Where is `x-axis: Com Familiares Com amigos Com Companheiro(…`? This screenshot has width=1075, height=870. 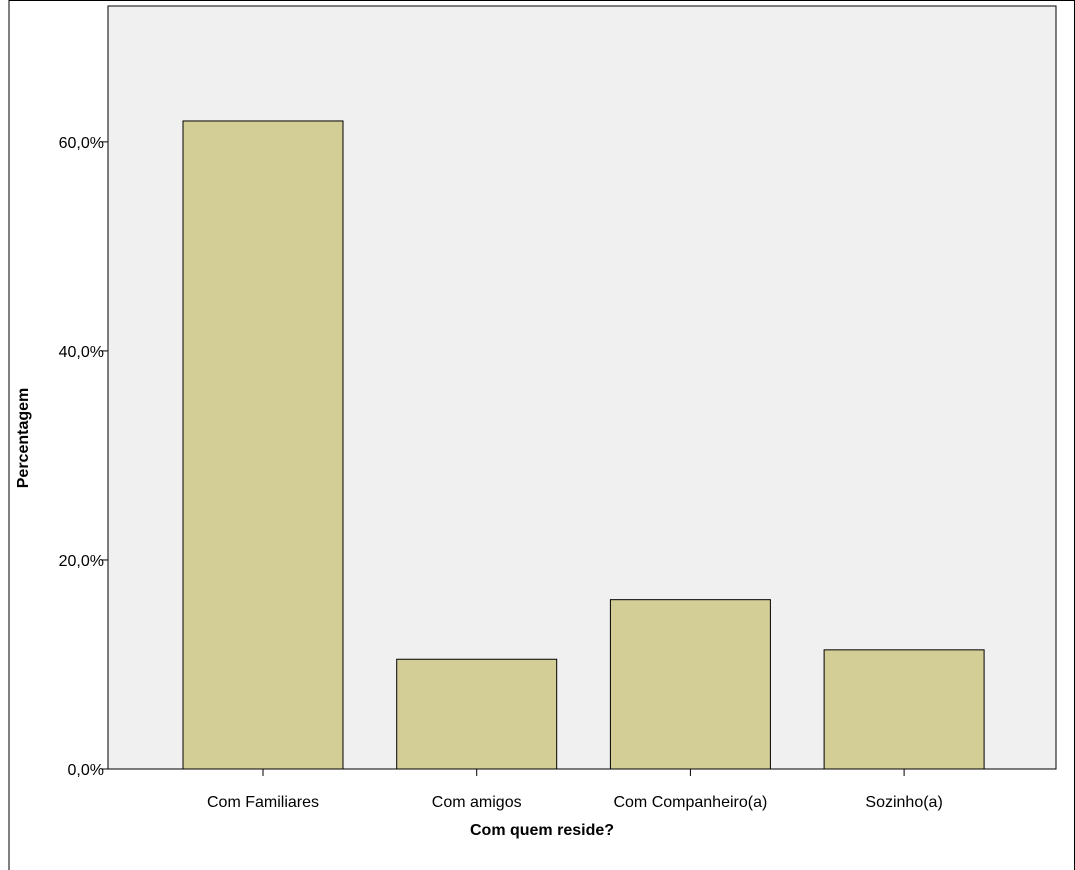 x-axis: Com Familiares Com amigos Com Companheiro(… is located at coordinates (575, 790).